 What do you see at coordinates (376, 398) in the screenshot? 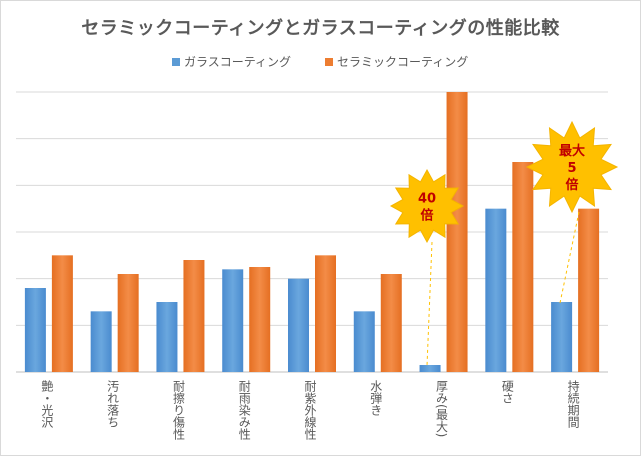
I see `x-tick-label: 水弾き` at bounding box center [376, 398].